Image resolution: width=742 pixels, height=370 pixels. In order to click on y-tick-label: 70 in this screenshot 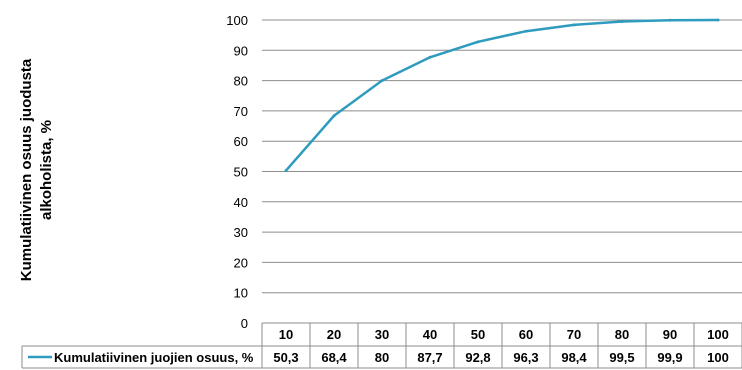, I will do `click(241, 111)`.